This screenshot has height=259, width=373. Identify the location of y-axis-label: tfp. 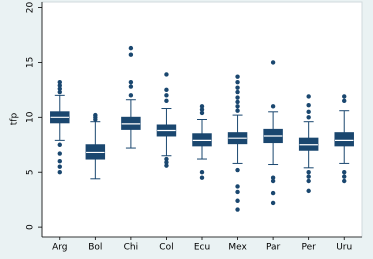
(15, 119).